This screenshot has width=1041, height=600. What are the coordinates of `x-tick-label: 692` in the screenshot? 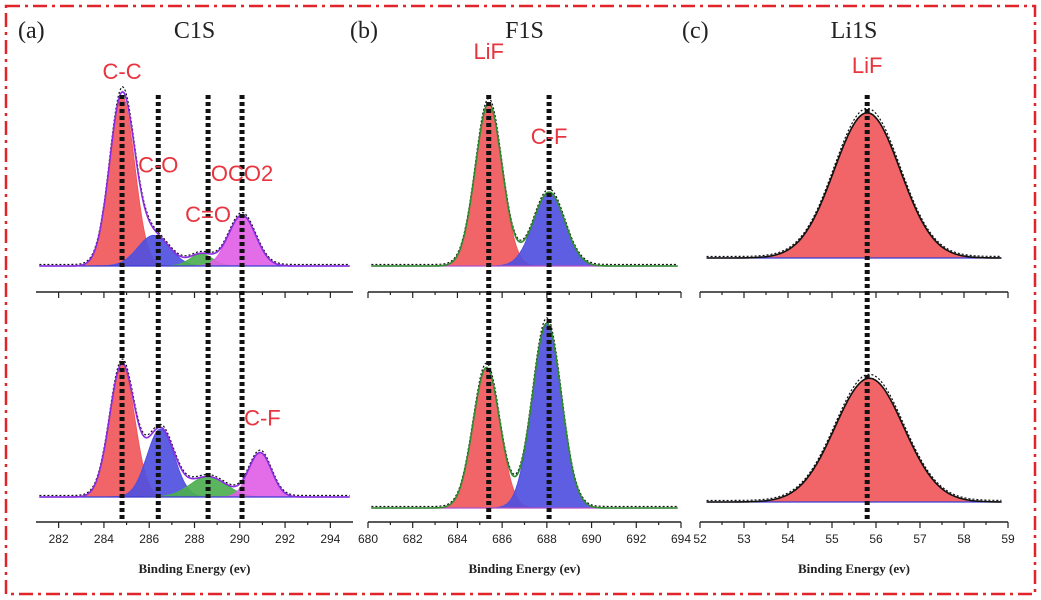 It's located at (636, 539).